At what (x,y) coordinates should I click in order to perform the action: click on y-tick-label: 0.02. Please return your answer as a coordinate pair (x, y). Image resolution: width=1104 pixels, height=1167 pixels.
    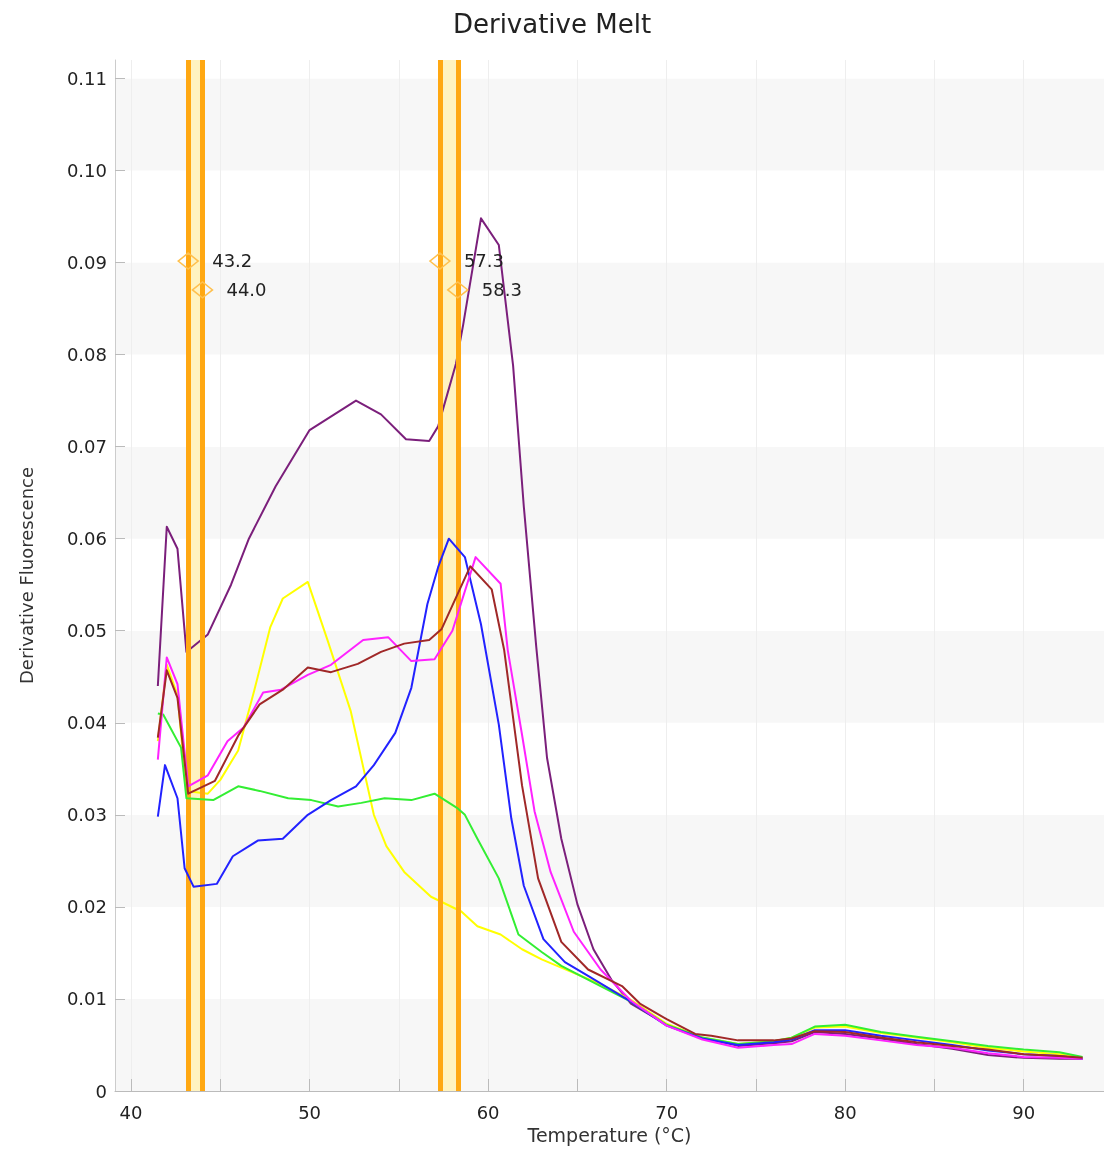
    Looking at the image, I should click on (86, 907).